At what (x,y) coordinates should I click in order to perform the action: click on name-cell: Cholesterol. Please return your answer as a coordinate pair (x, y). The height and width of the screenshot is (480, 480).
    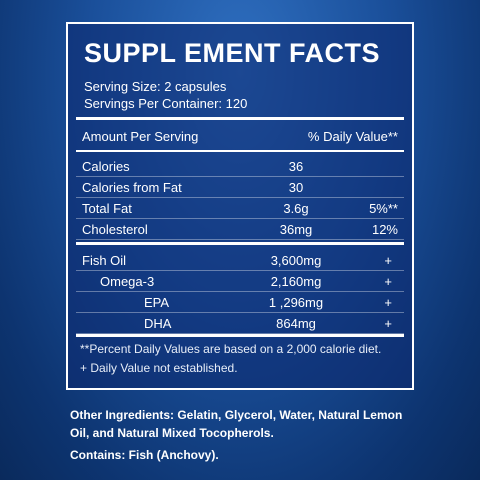
    Looking at the image, I should click on (115, 229).